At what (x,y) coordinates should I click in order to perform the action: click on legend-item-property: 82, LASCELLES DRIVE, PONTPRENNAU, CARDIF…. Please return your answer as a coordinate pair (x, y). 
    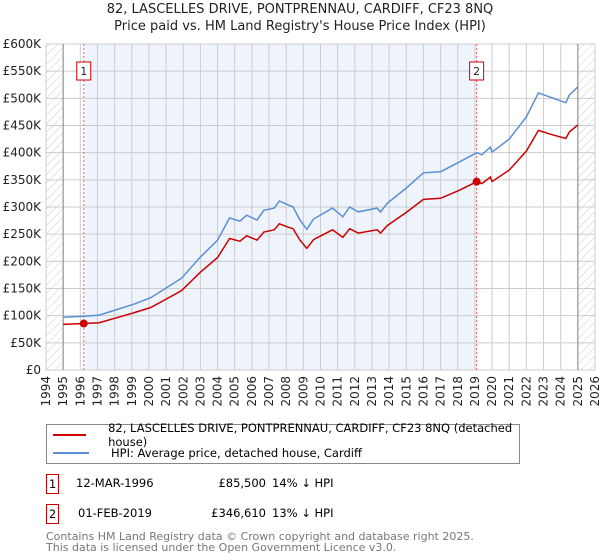
    Looking at the image, I should click on (283, 435).